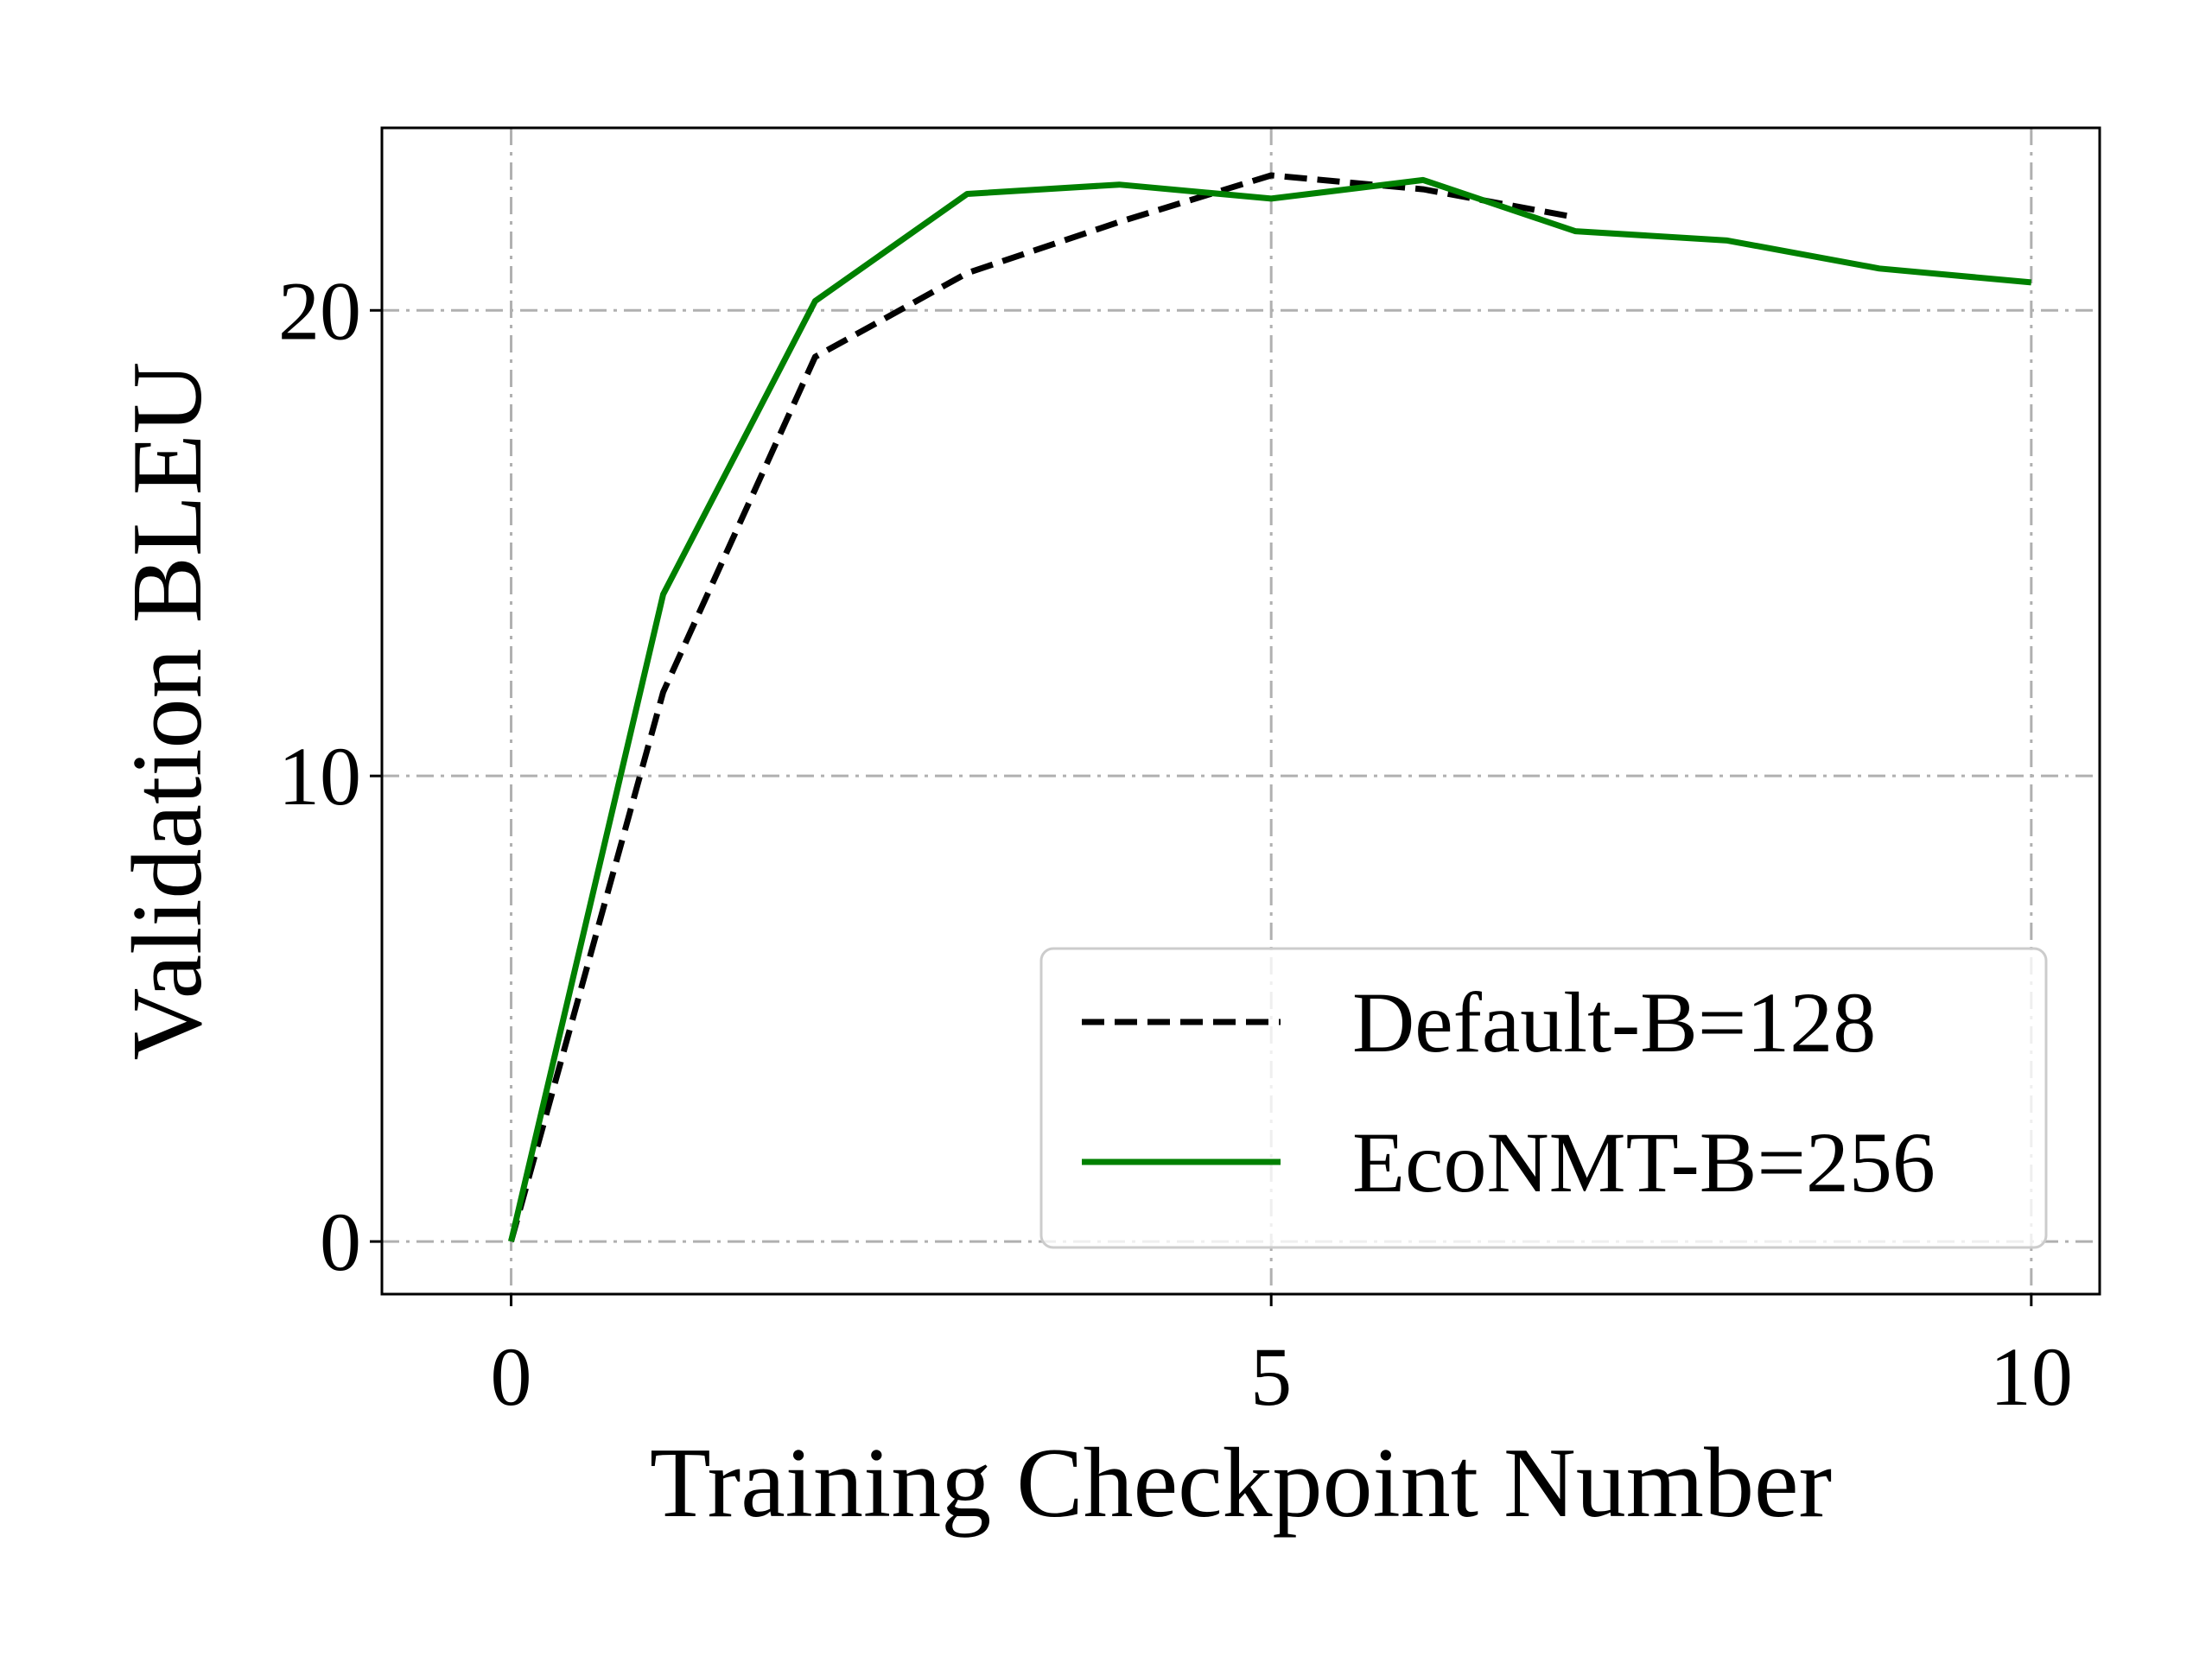  Describe the element at coordinates (1614, 1022) in the screenshot. I see `legend-label: Default-B=128` at that location.